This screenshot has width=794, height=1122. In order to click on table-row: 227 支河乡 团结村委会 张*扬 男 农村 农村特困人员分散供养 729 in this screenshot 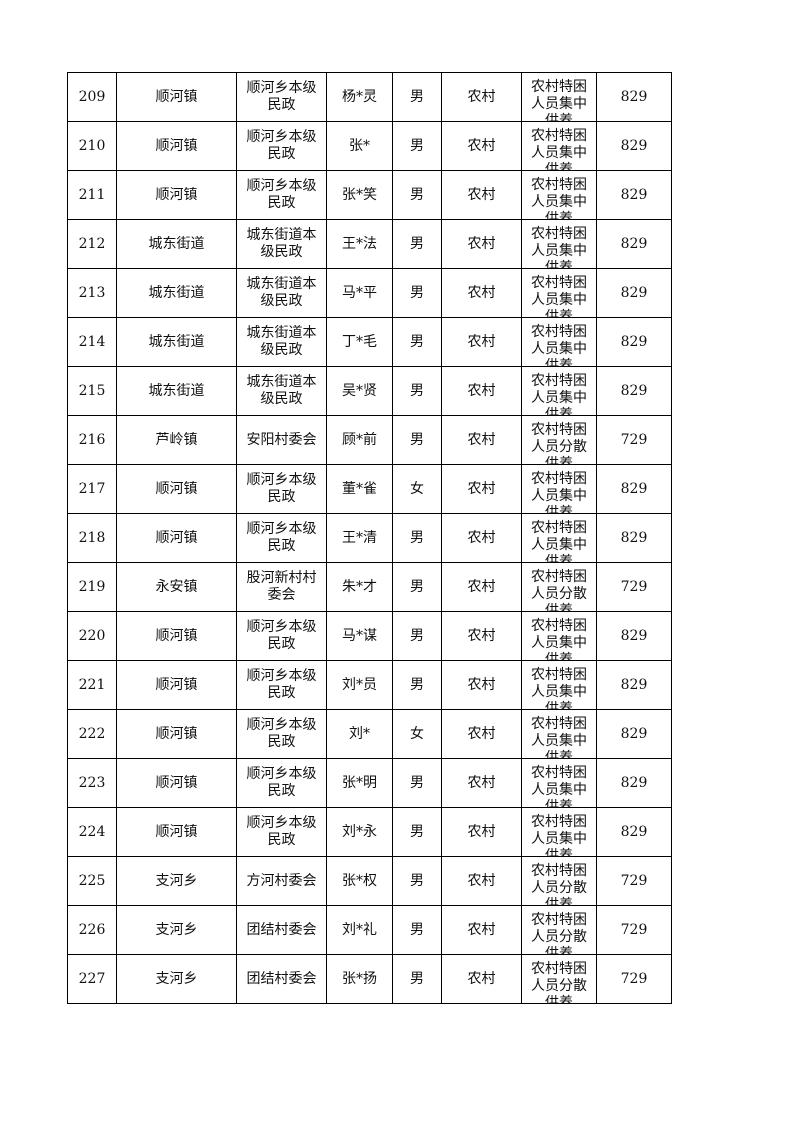, I will do `click(369, 979)`.